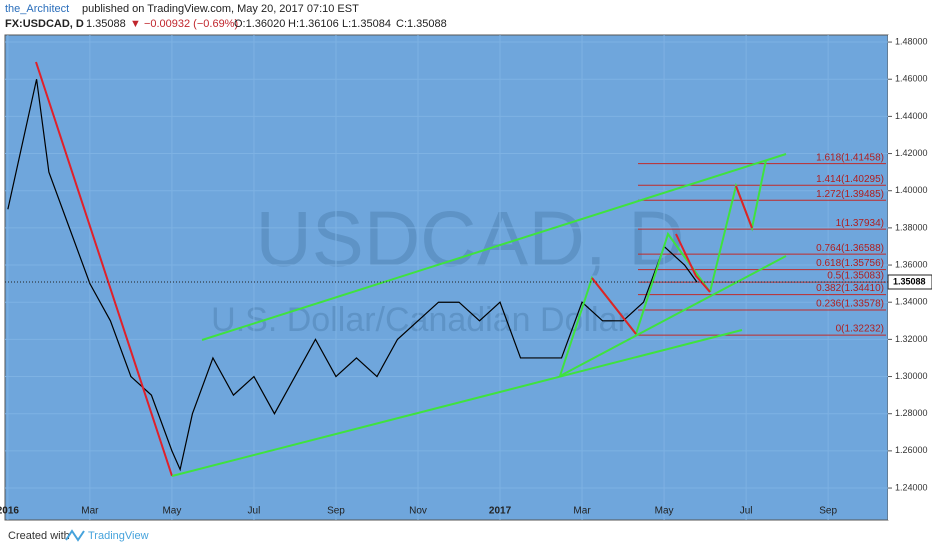 This screenshot has width=932, height=550. What do you see at coordinates (911, 79) in the screenshot?
I see `y-tick-label: 1.46000` at bounding box center [911, 79].